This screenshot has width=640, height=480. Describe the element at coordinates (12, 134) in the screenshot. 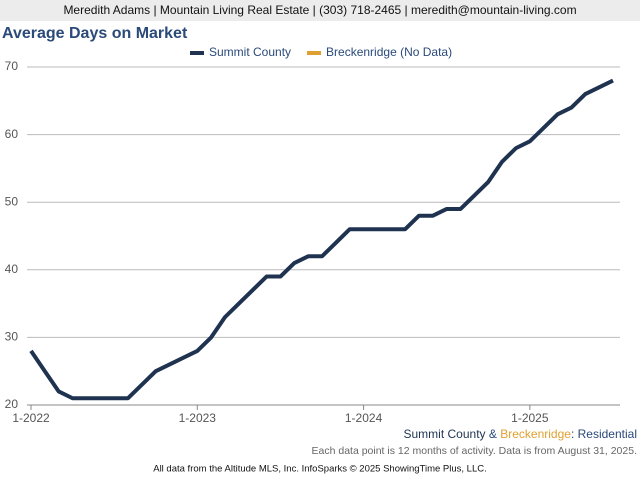

I see `y-tick-label: 60` at that location.